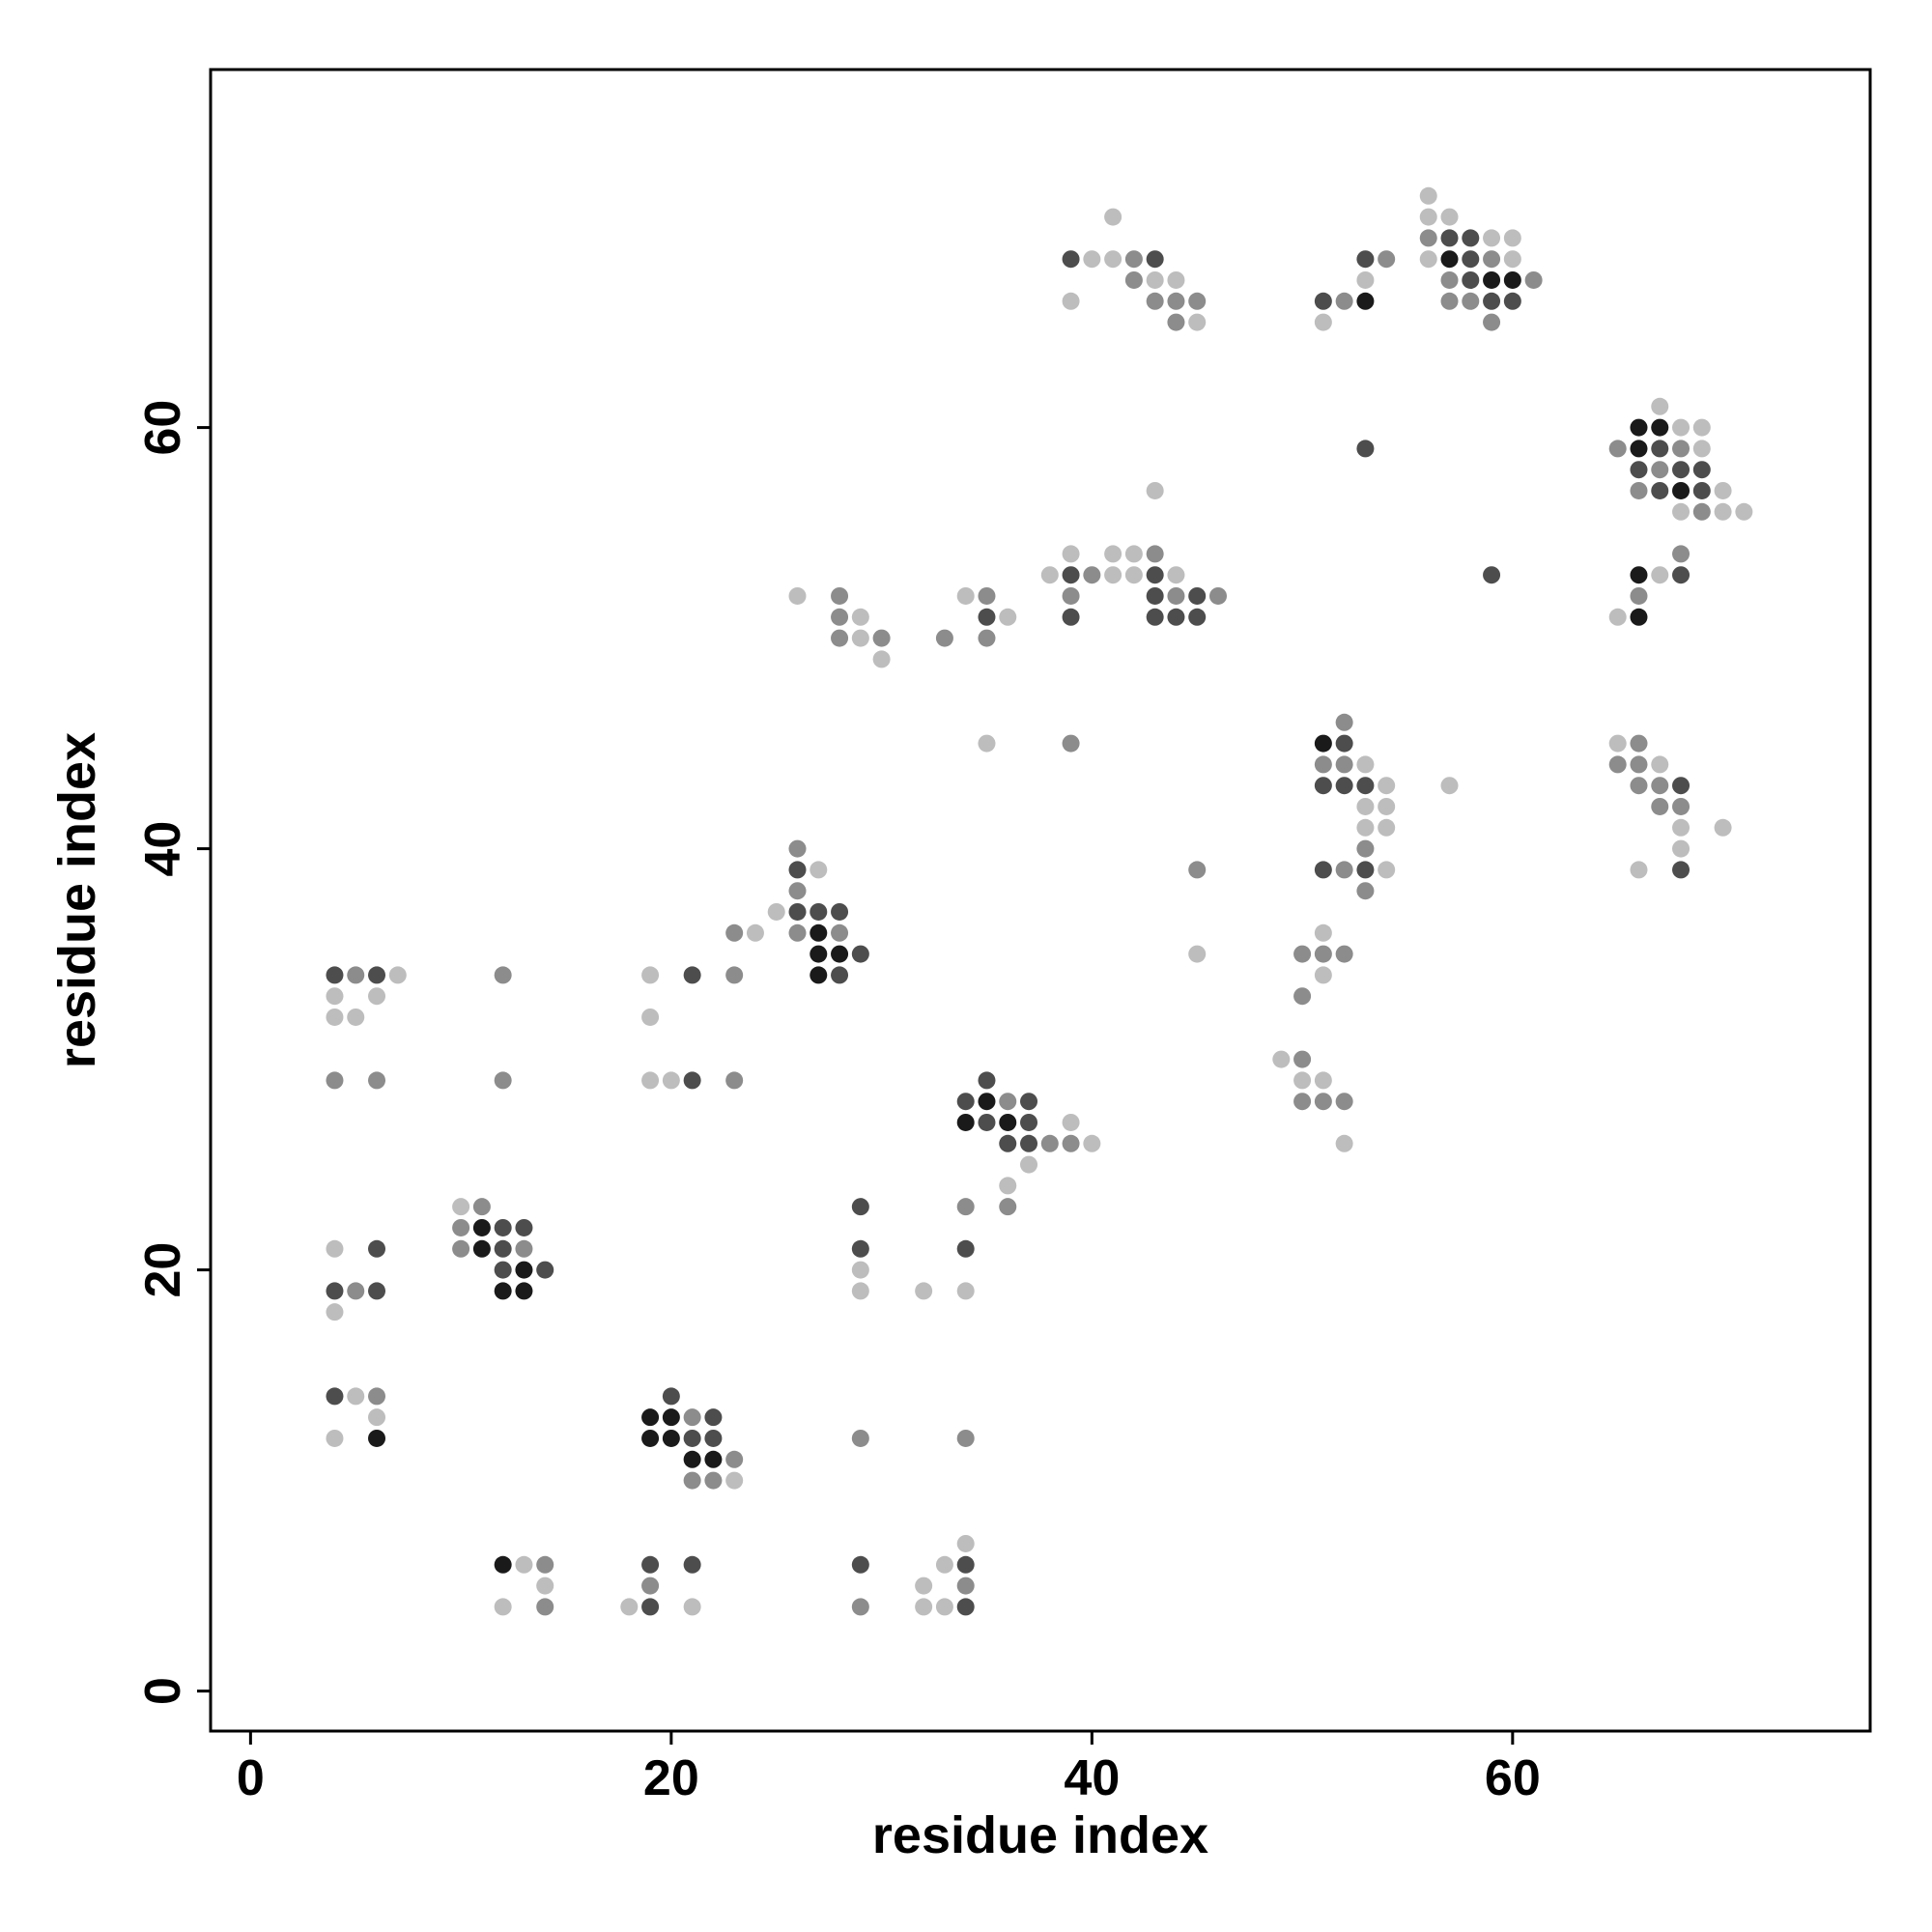  Describe the element at coordinates (163, 428) in the screenshot. I see `y-tick-label: 60` at that location.